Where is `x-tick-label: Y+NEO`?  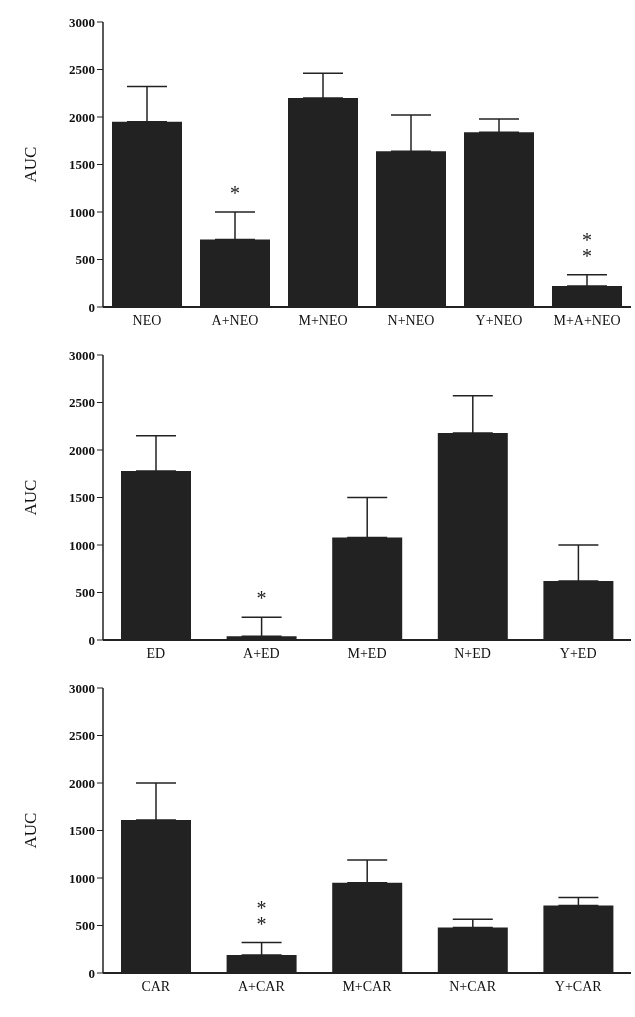
x-tick-label: Y+NEO is located at coordinates (499, 320).